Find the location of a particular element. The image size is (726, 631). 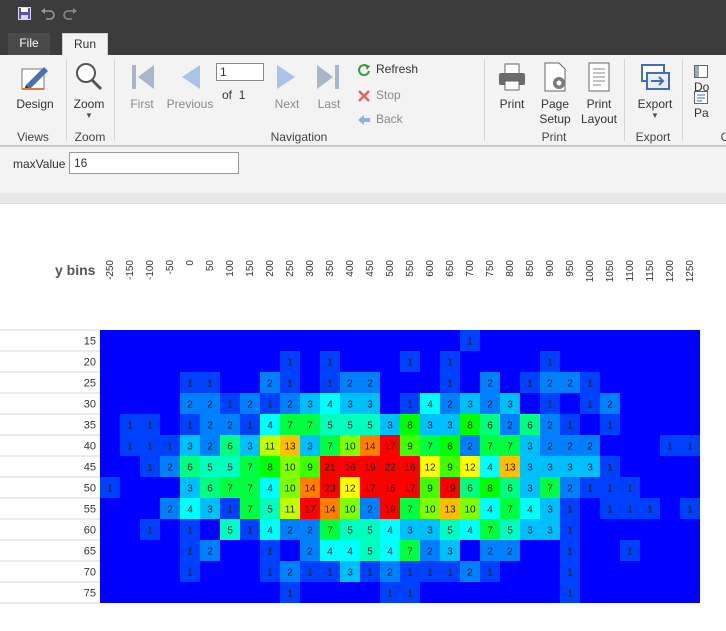

parameters-pane: maxValue 16 is located at coordinates (363, 170).